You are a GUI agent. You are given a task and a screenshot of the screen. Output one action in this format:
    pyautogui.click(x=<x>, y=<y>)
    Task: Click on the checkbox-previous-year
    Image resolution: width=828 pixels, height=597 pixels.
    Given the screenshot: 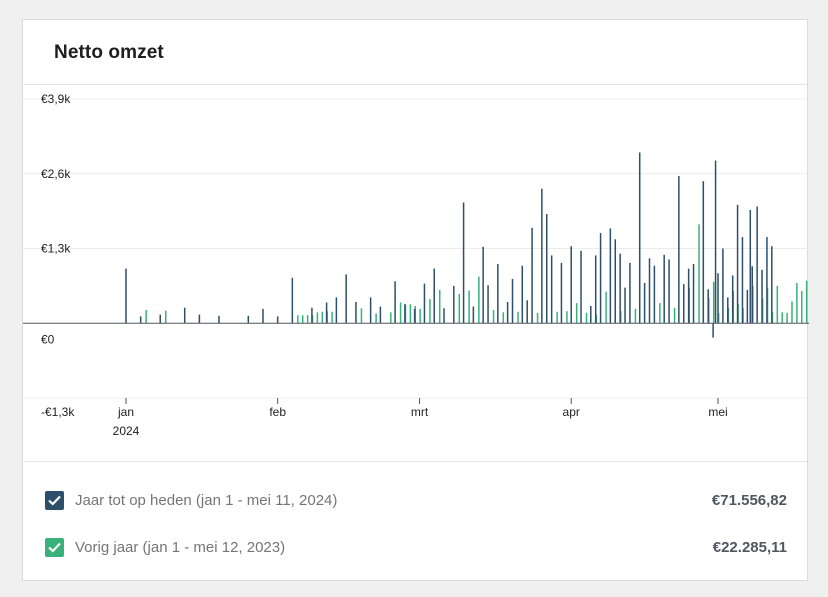 What is the action you would take?
    pyautogui.click(x=54, y=547)
    